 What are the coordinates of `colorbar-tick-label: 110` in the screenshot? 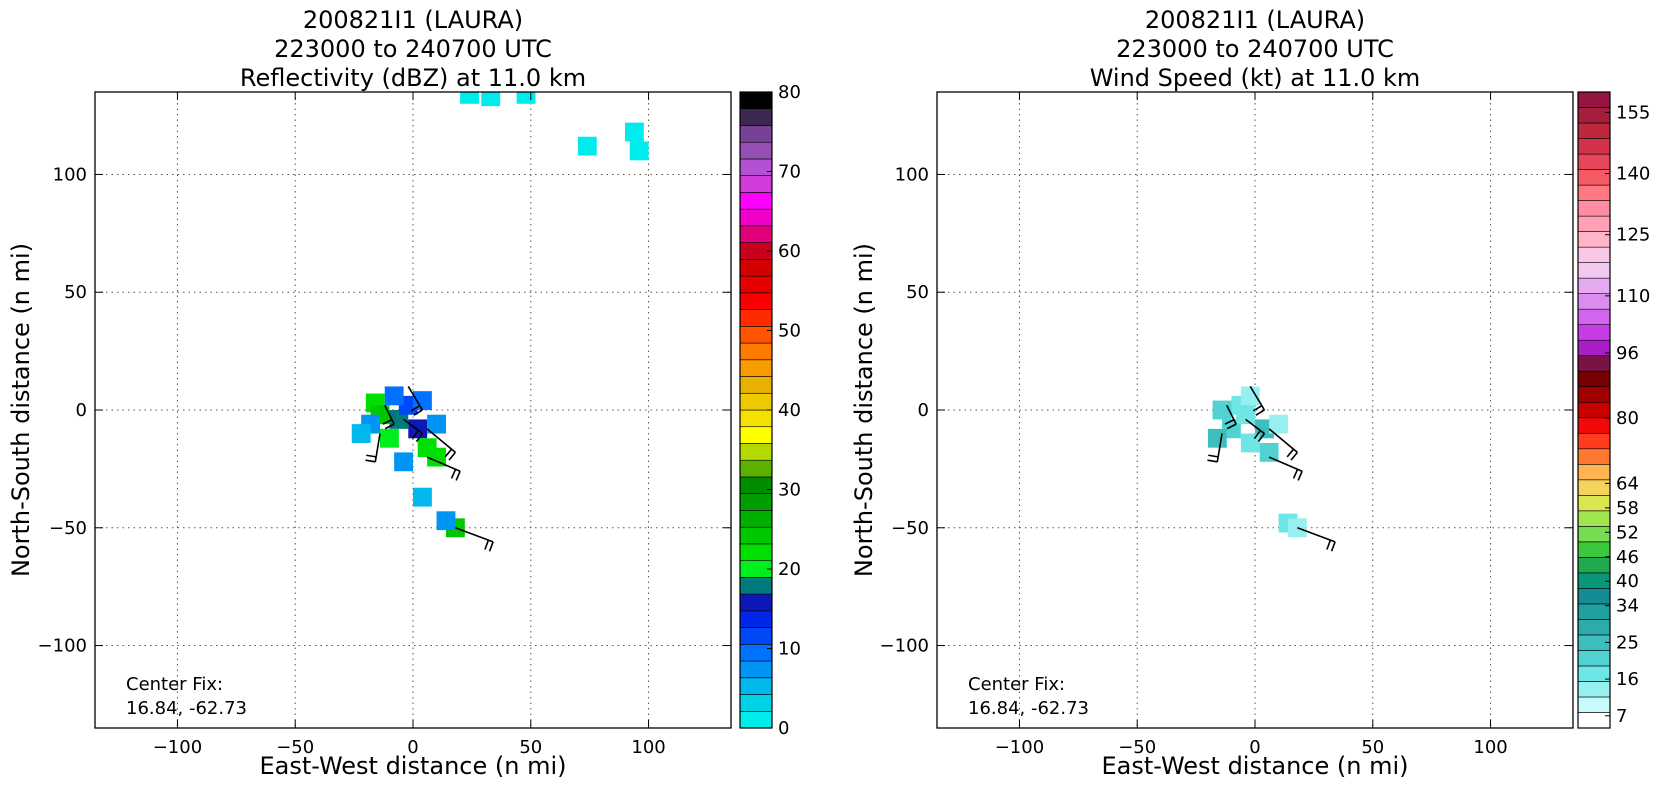 It's located at (1633, 296).